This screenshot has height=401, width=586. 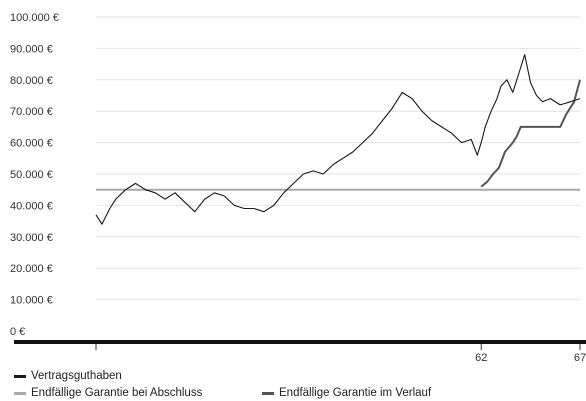 What do you see at coordinates (31, 269) in the screenshot?
I see `y-tick-label: 20.000 €` at bounding box center [31, 269].